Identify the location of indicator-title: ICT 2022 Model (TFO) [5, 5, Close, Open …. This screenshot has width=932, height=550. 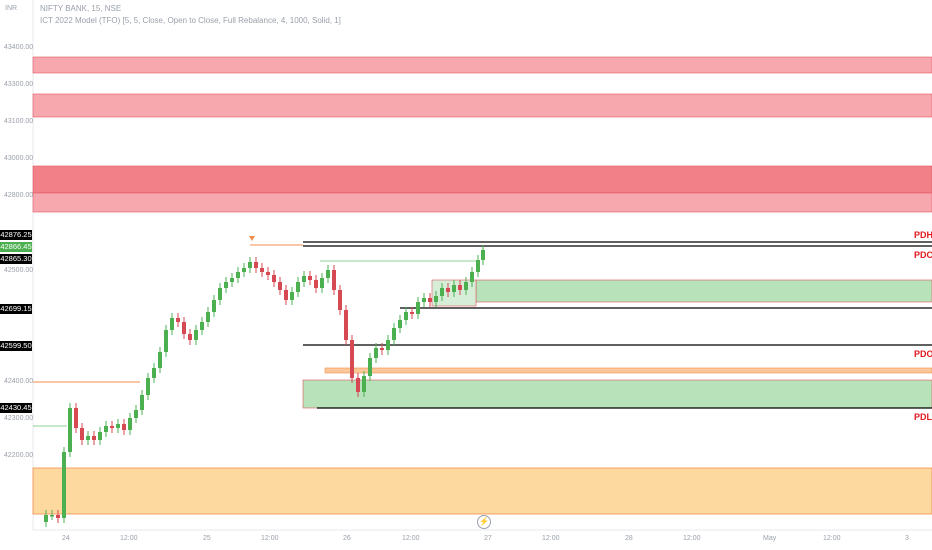
(190, 20).